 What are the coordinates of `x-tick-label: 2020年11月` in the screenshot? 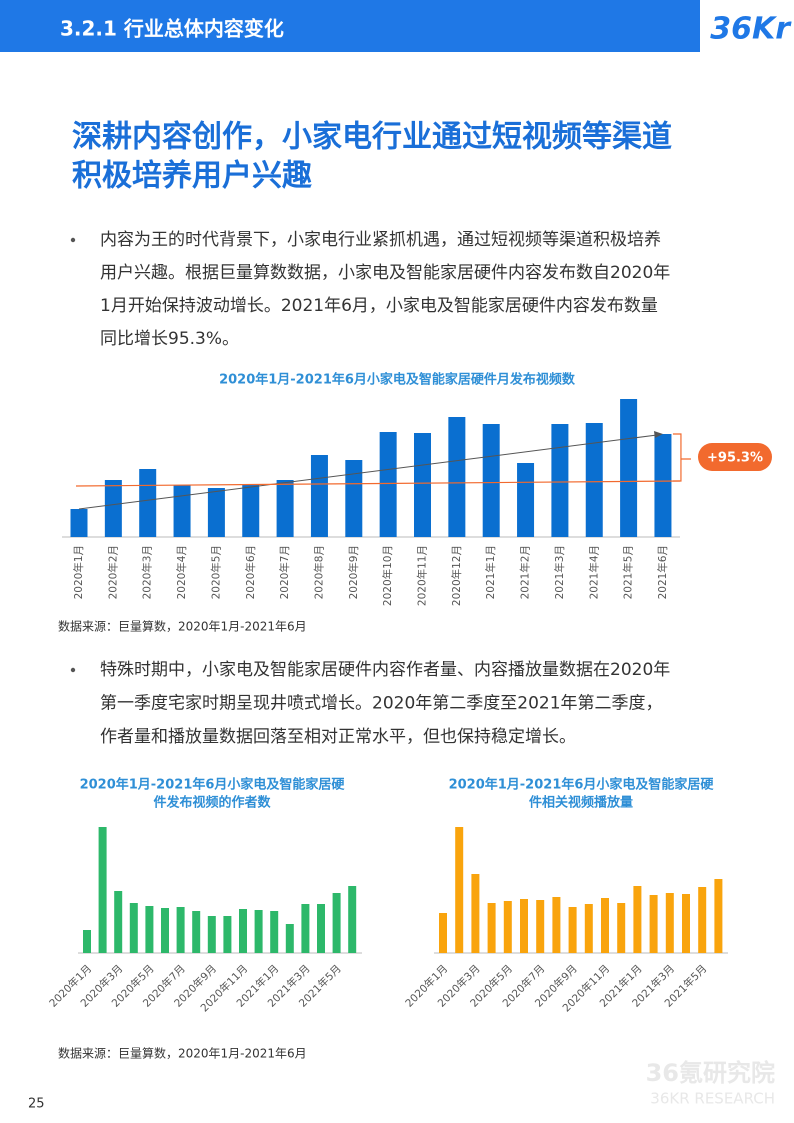 It's located at (422, 575).